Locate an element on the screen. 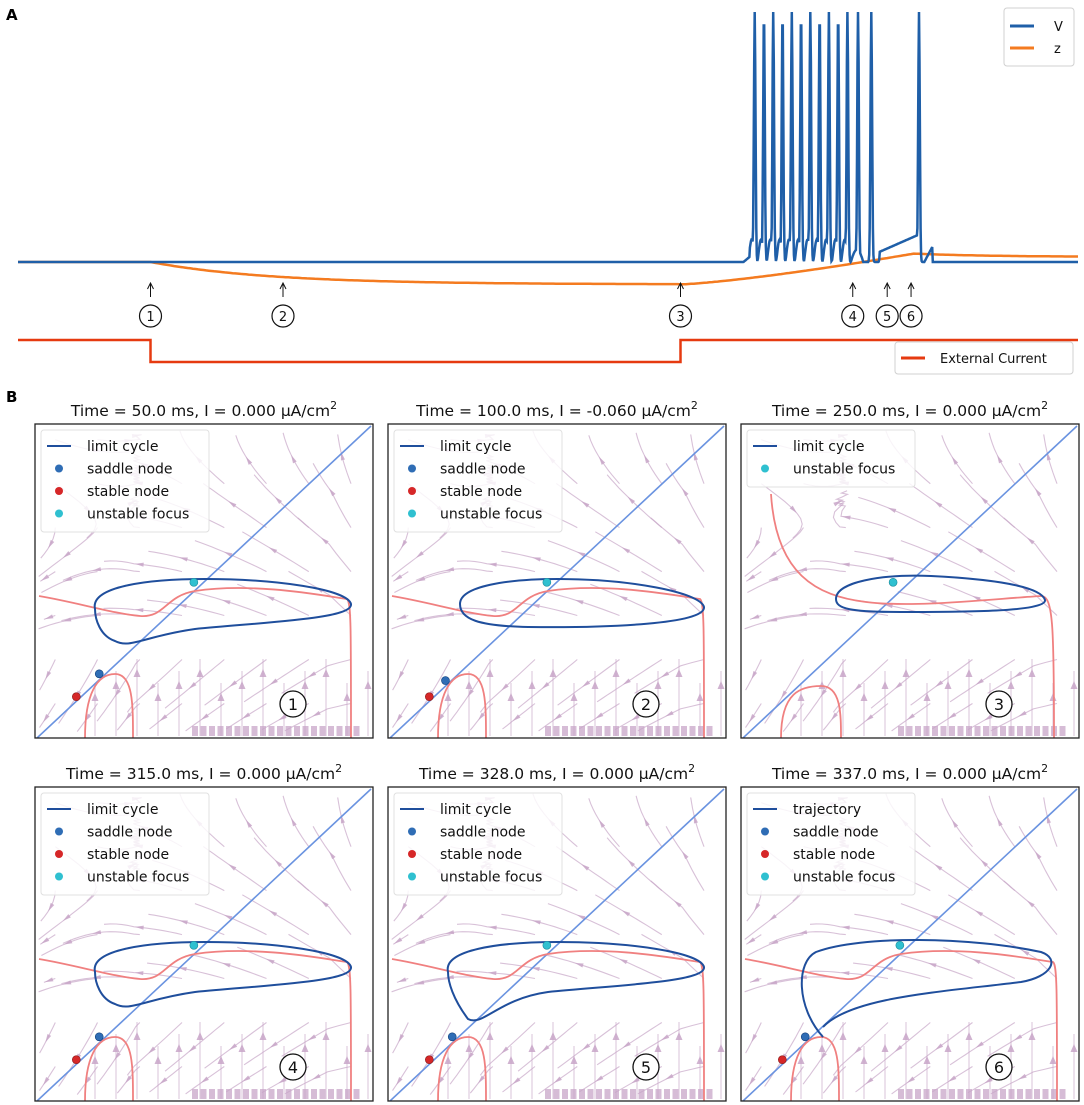 This screenshot has height=1105, width=1084. subplot-number: 1 is located at coordinates (293, 704).